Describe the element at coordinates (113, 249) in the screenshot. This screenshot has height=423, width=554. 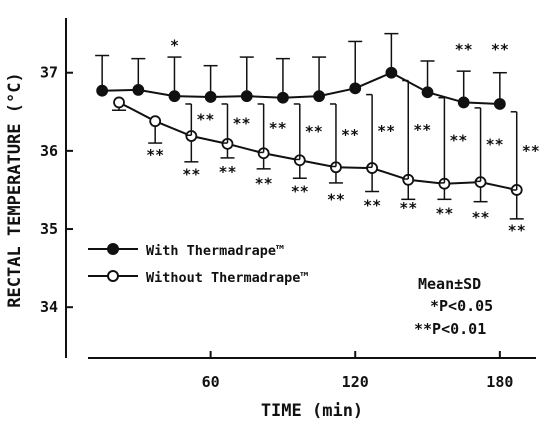
I see `legend-marker-with-icon` at that location.